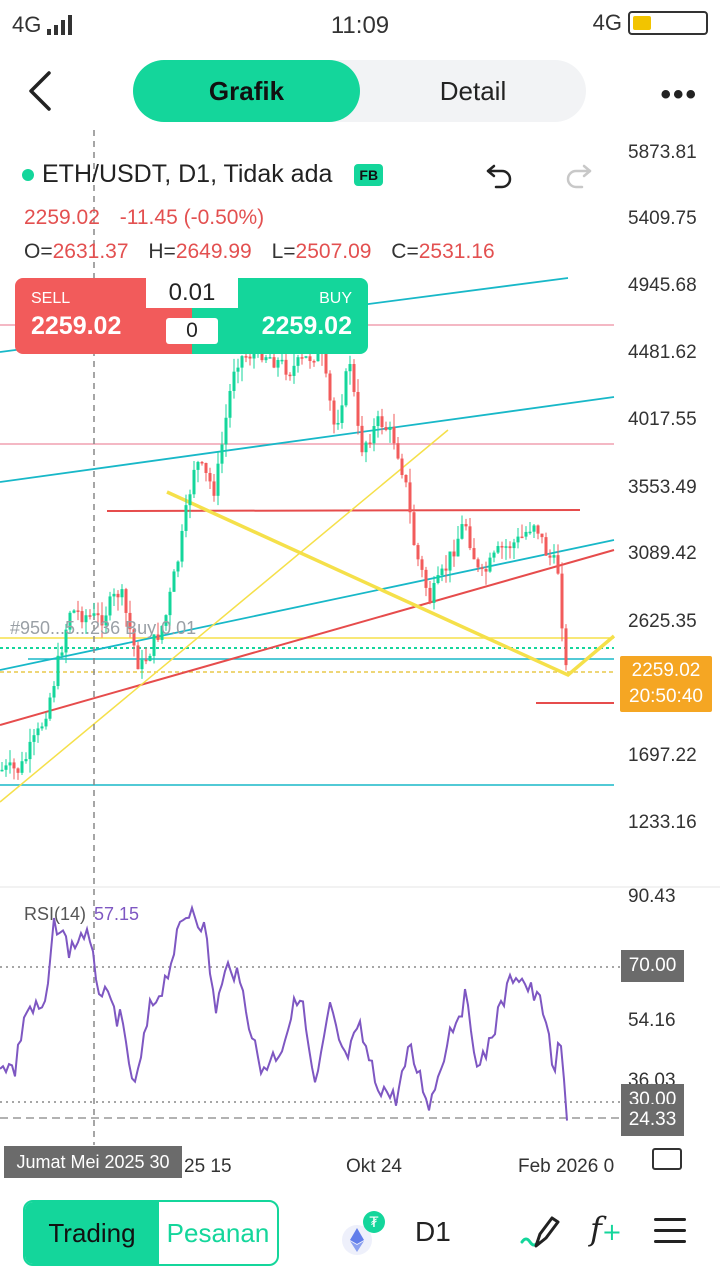 The width and height of the screenshot is (720, 1280). Describe the element at coordinates (611, 1232) in the screenshot. I see `plus-icon: +` at that location.